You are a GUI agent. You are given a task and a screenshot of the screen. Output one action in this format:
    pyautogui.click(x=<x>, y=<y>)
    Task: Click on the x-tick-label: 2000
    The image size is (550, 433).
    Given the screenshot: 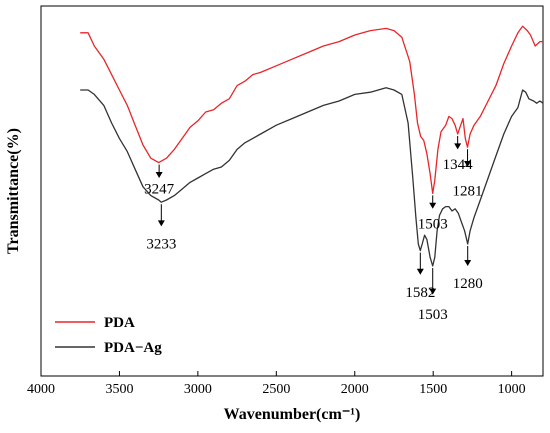 What is the action you would take?
    pyautogui.click(x=355, y=389)
    